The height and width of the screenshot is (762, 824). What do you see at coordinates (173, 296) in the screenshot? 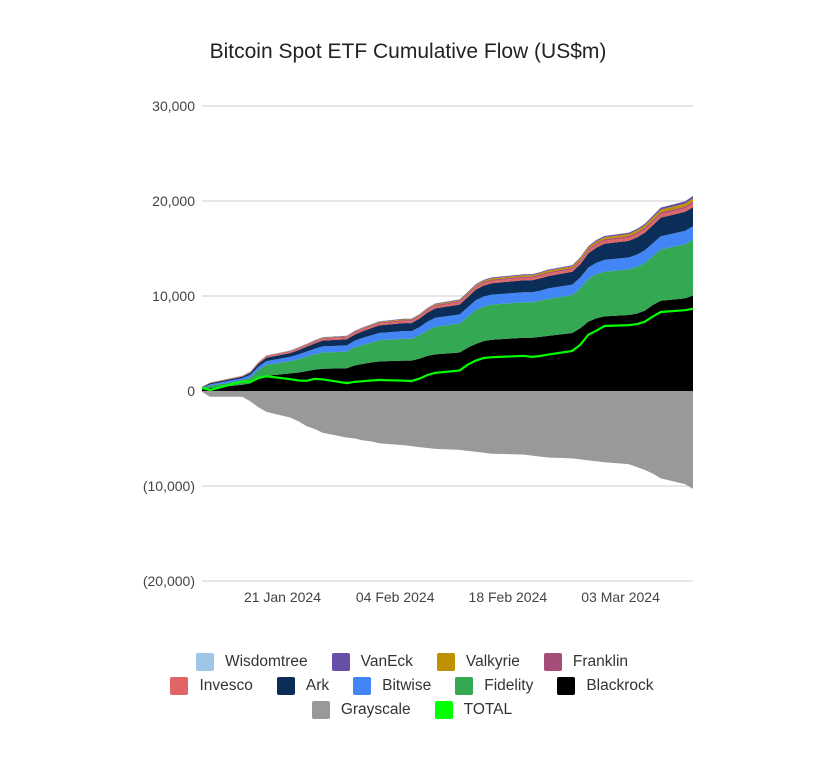
I see `y-tick-label: 10,000` at bounding box center [173, 296].